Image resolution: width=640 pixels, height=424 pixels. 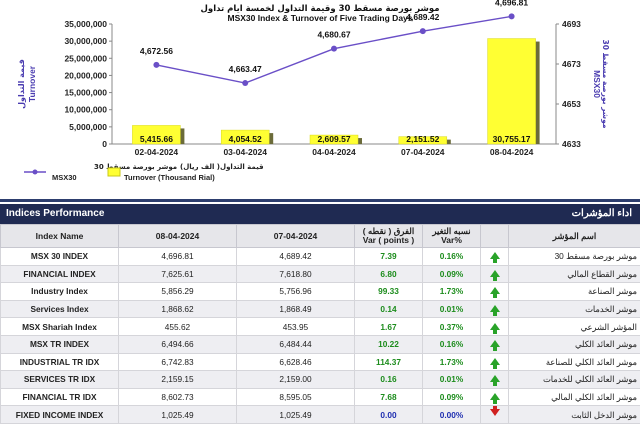 I want to click on left-tick-label: 5,000,000, so click(x=88, y=127).